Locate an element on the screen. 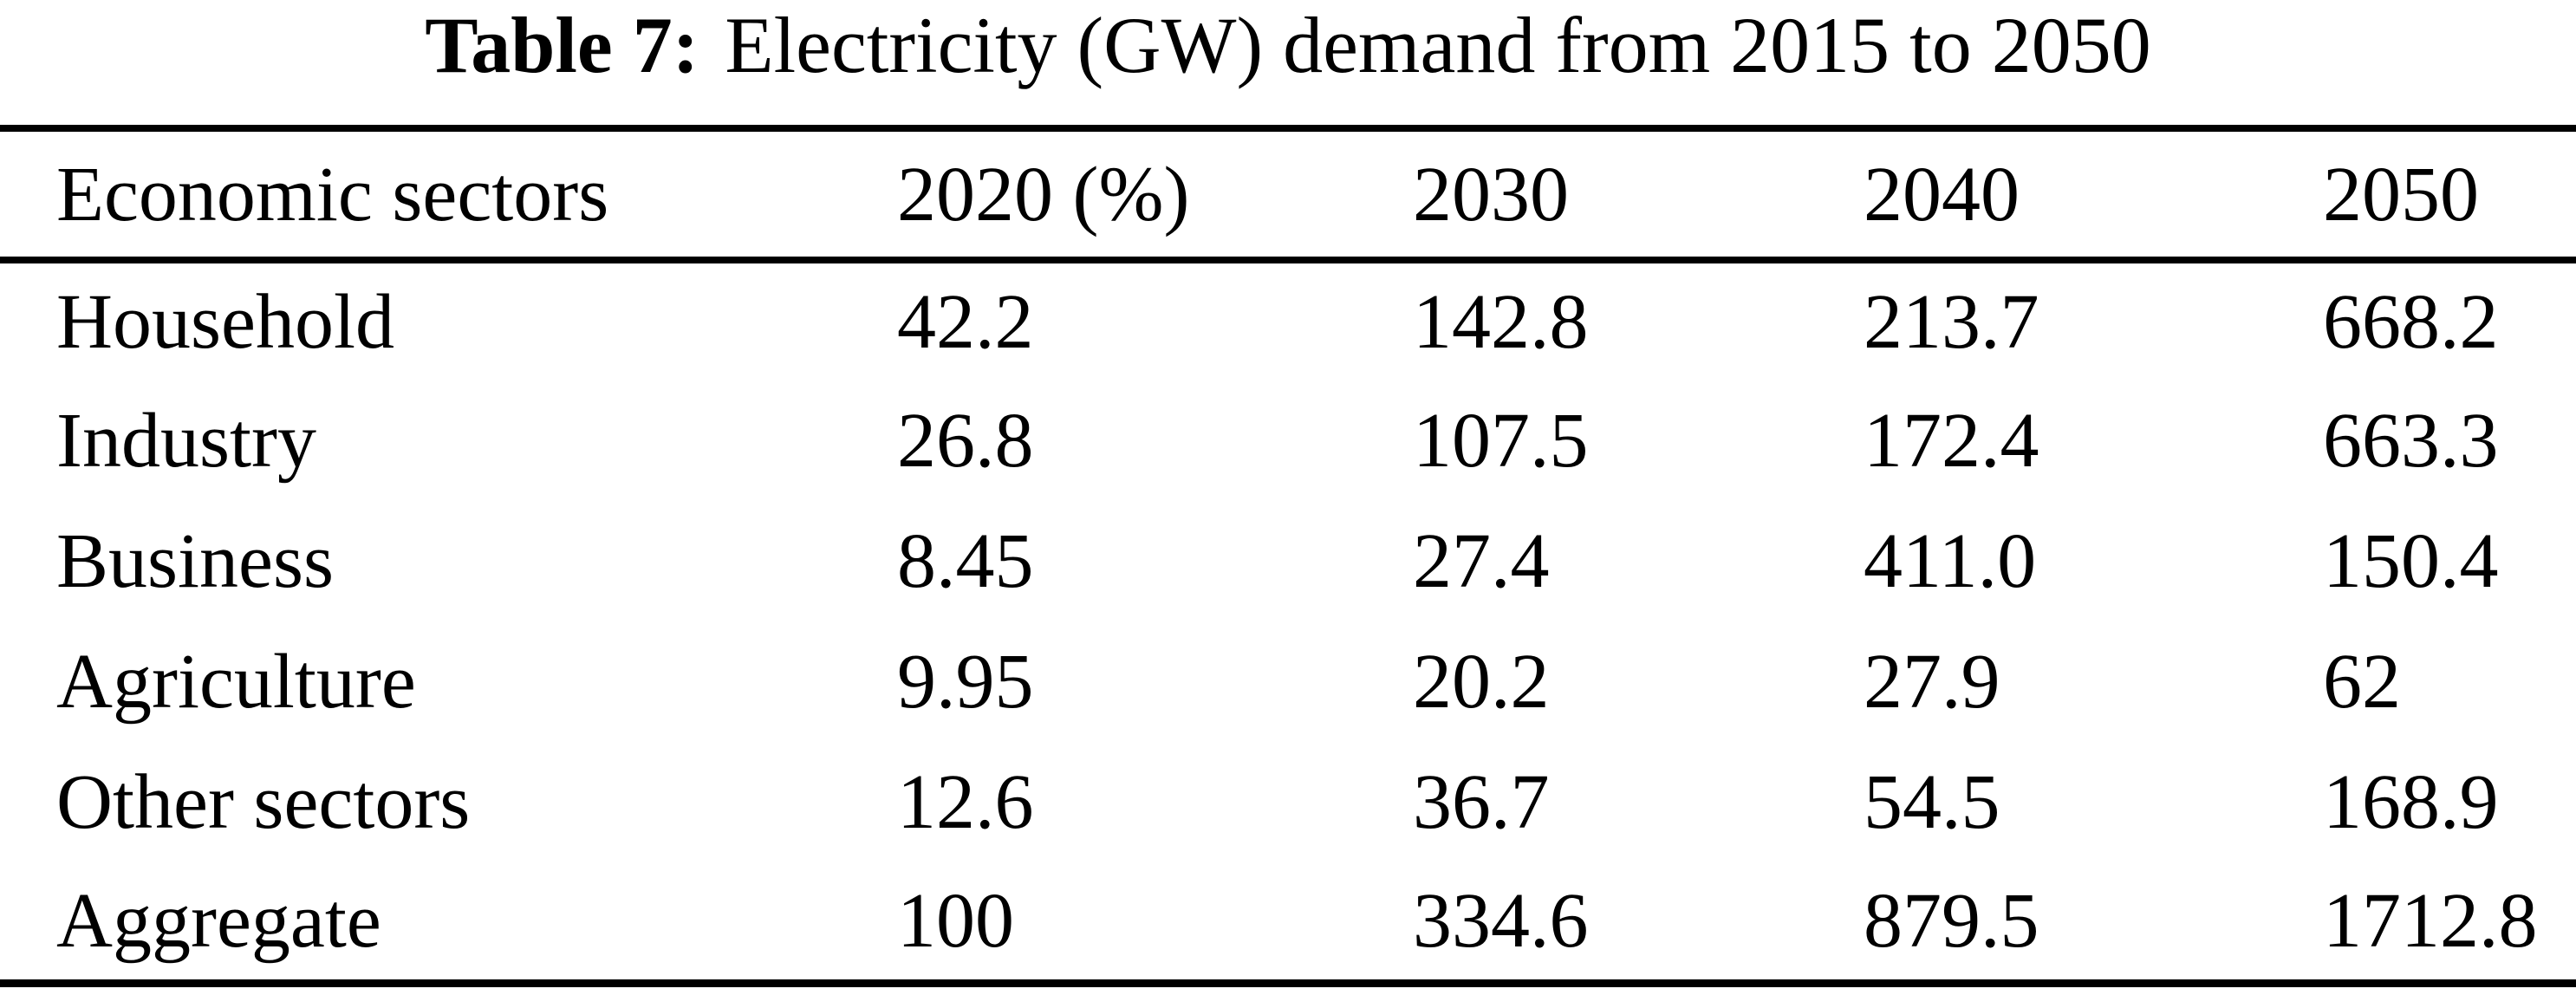 The height and width of the screenshot is (995, 2576). table-row-agriculture: Agriculture 9.95 20.2 27.9 62 is located at coordinates (1288, 681).